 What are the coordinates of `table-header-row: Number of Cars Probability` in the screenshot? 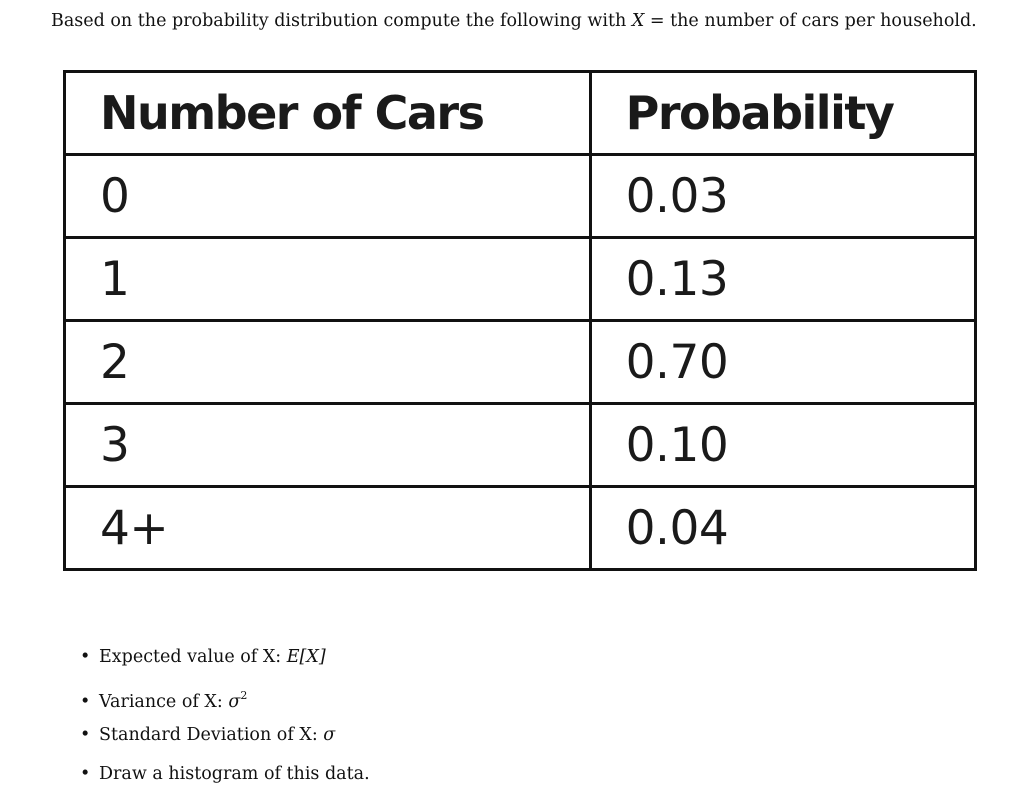 It's located at (520, 113).